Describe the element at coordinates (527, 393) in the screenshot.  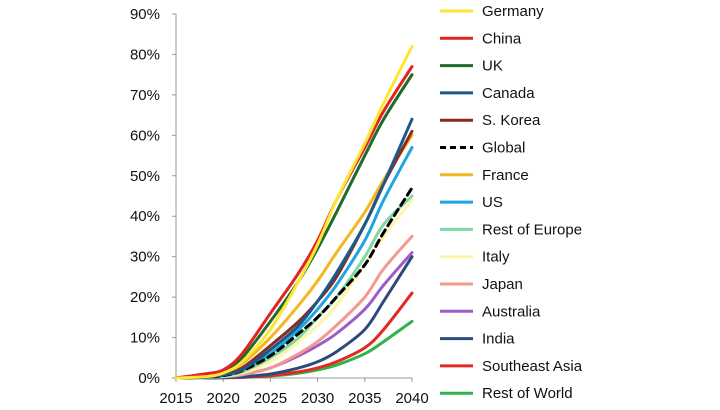
I see `legend-label-rest-of-world: Rest of World` at that location.